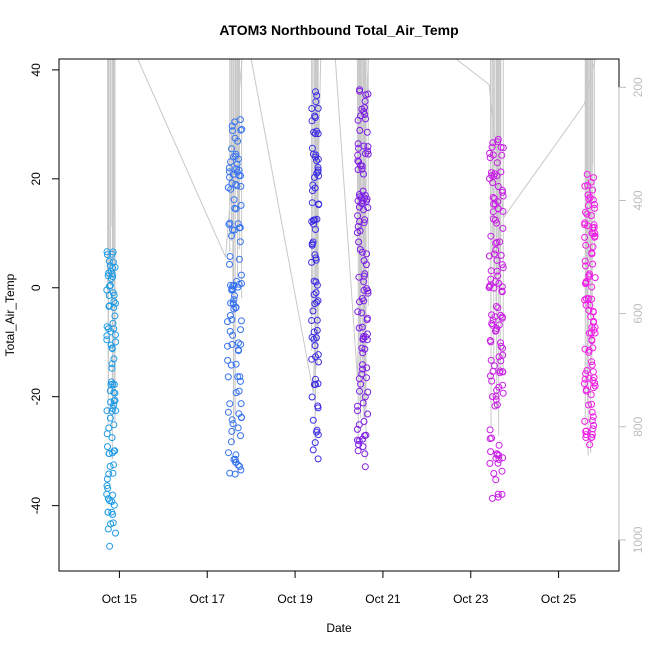  What do you see at coordinates (638, 539) in the screenshot?
I see `y2-tick-label: 1000` at bounding box center [638, 539].